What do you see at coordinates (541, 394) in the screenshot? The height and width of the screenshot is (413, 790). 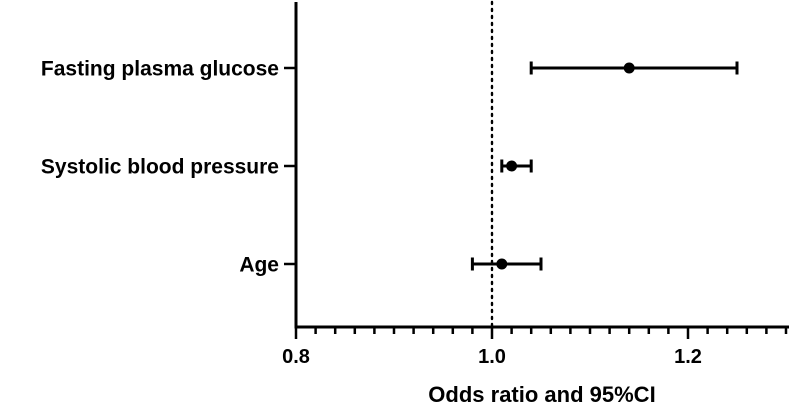 I see `x-axis-title: Odds ratio and 95%CI` at bounding box center [541, 394].